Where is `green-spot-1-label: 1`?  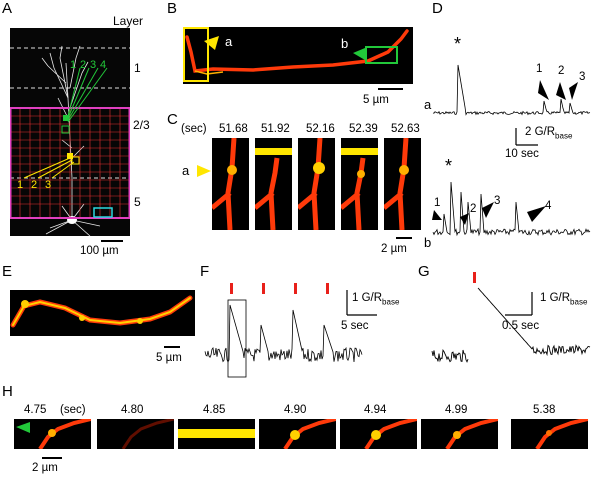 green-spot-1-label: 1 is located at coordinates (73, 65).